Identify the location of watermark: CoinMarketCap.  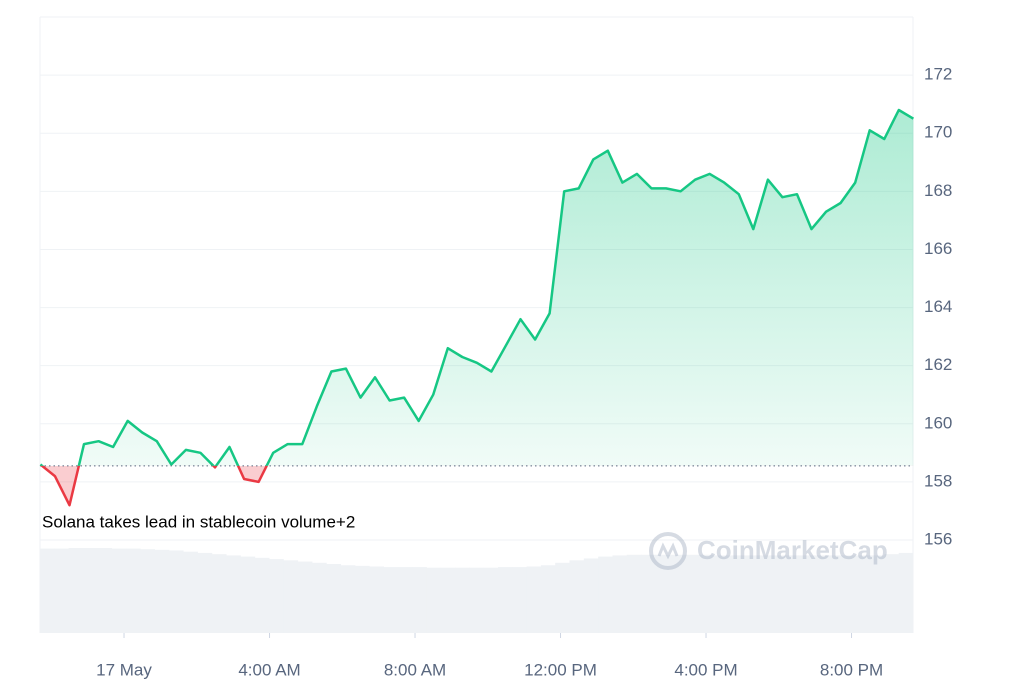
(768, 551).